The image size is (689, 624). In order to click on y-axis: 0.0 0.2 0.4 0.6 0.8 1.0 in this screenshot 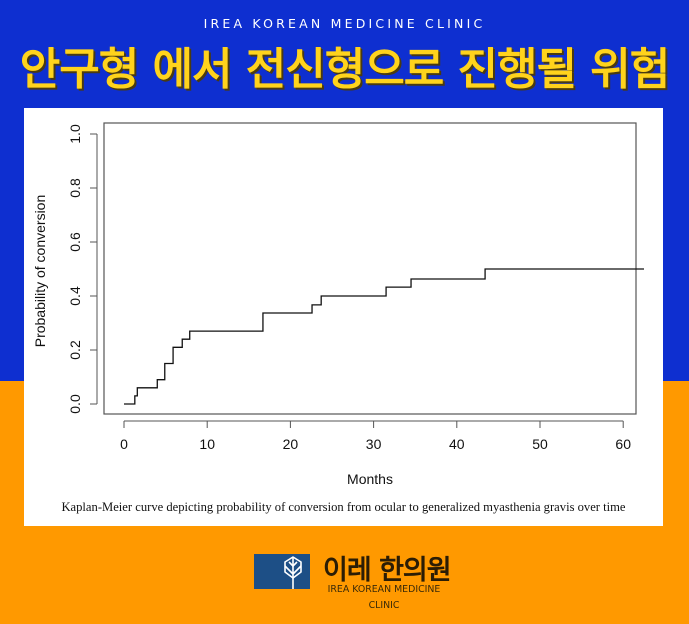, I will do `click(82, 269)`.